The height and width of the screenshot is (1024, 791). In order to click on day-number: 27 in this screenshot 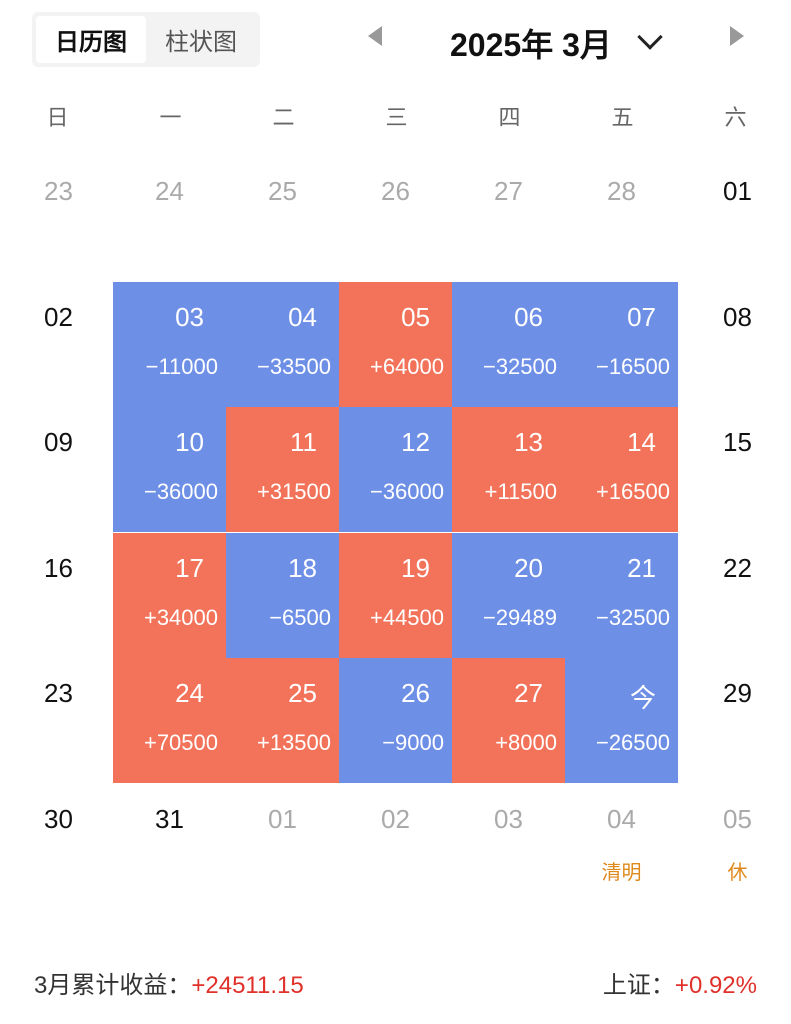, I will do `click(508, 191)`.